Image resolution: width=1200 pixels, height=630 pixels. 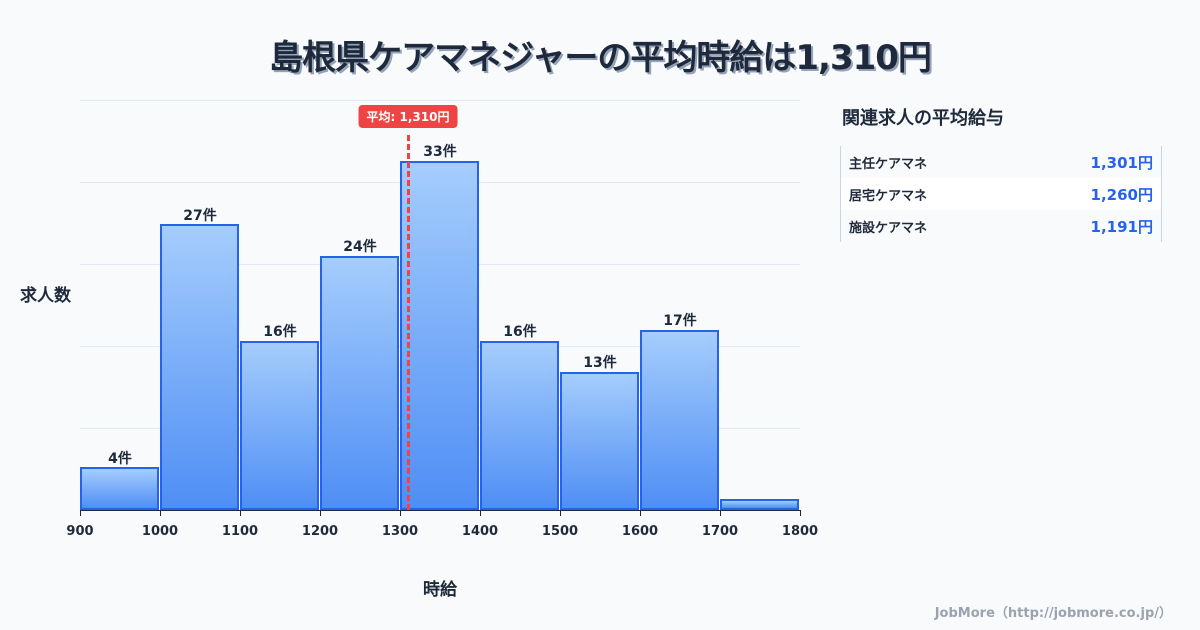 I want to click on source-credit: JobMore（http://jobmore.co.jp/）, so click(x=1053, y=613).